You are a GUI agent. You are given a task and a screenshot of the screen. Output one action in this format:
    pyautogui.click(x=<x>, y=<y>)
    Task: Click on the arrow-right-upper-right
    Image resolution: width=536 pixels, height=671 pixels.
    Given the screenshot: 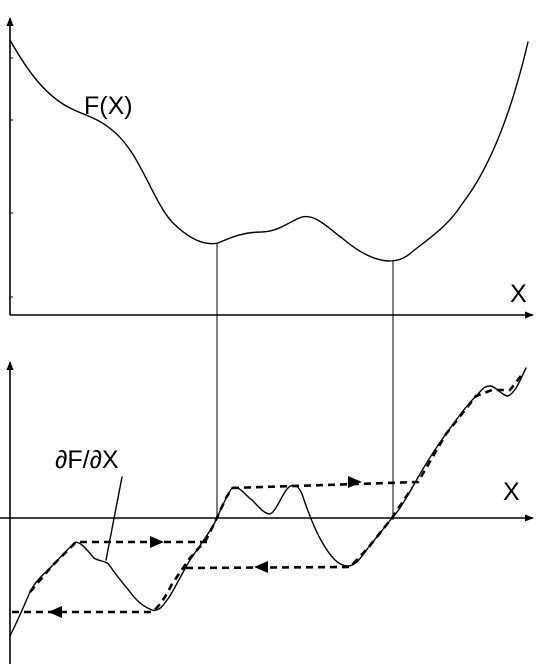 What is the action you would take?
    pyautogui.click(x=355, y=482)
    